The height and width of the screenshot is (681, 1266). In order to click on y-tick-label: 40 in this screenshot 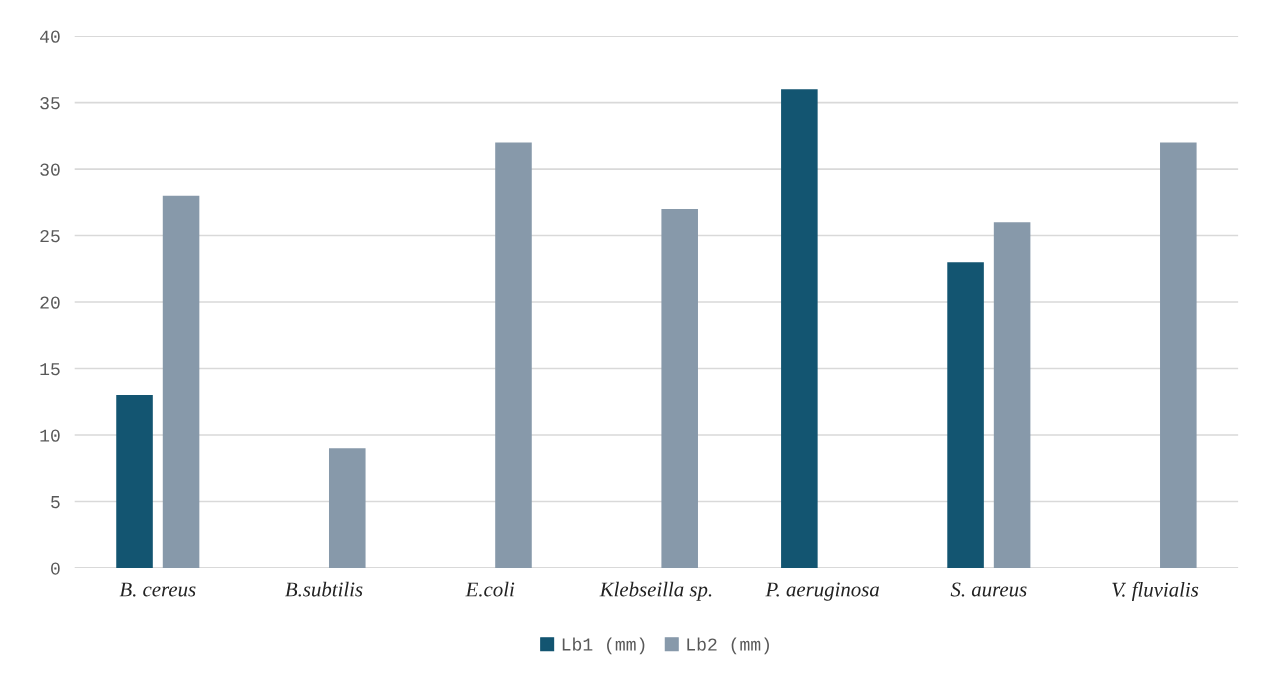, I will do `click(50, 36)`.